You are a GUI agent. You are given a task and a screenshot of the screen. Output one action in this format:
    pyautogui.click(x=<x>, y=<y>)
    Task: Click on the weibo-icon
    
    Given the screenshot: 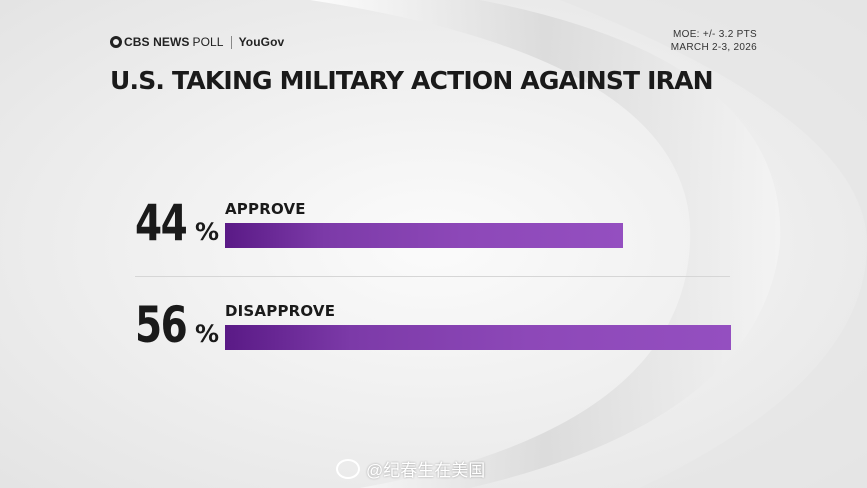 What is the action you would take?
    pyautogui.click(x=348, y=468)
    